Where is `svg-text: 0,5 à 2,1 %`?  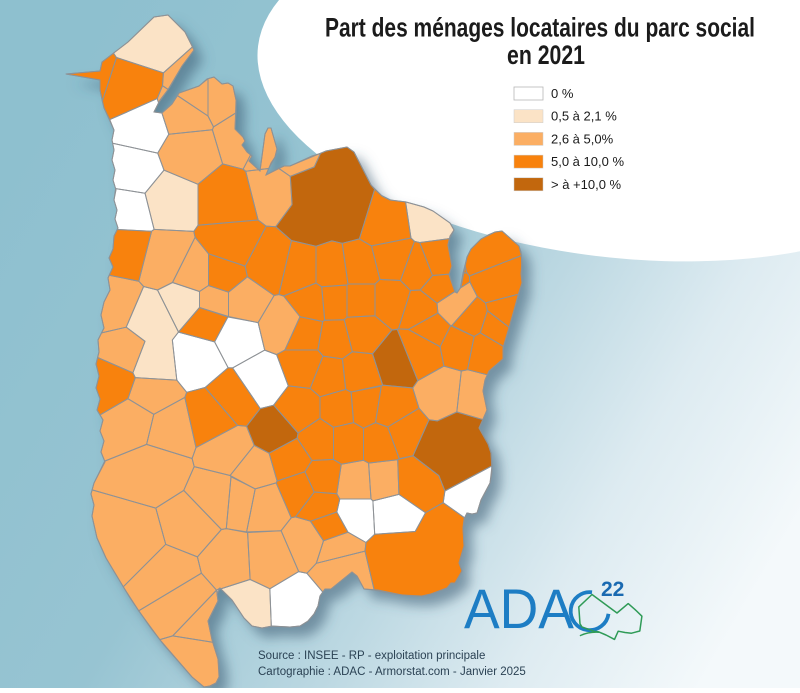
svg-text: 0,5 à 2,1 % is located at coordinates (584, 116).